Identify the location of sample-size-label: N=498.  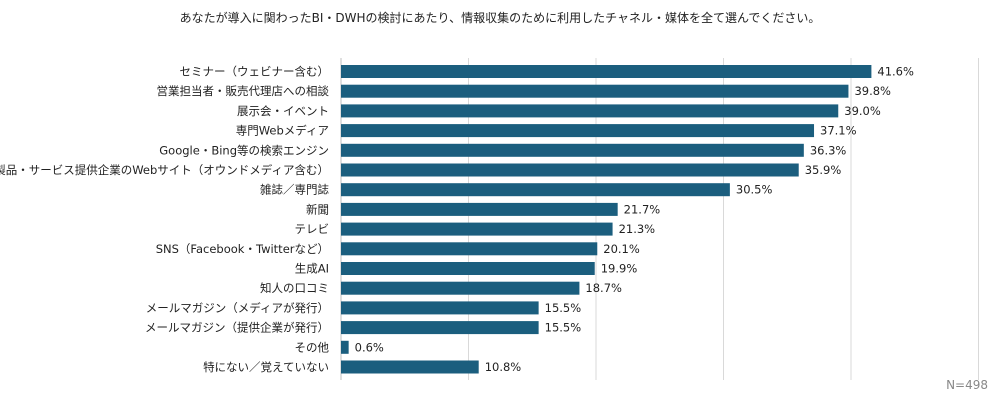
(967, 385).